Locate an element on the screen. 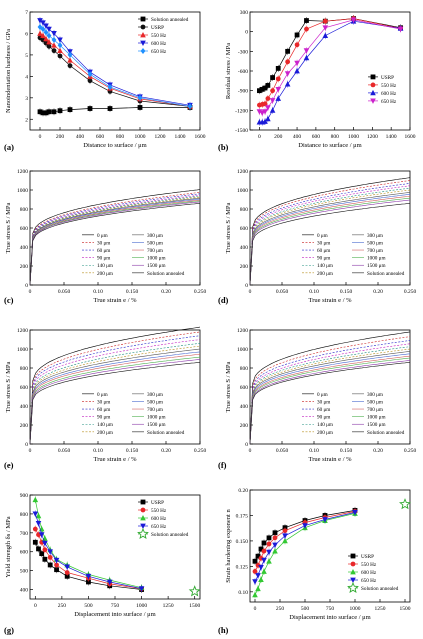 This screenshot has width=423, height=639. x-axis-label: True strain e / % is located at coordinates (115, 300).